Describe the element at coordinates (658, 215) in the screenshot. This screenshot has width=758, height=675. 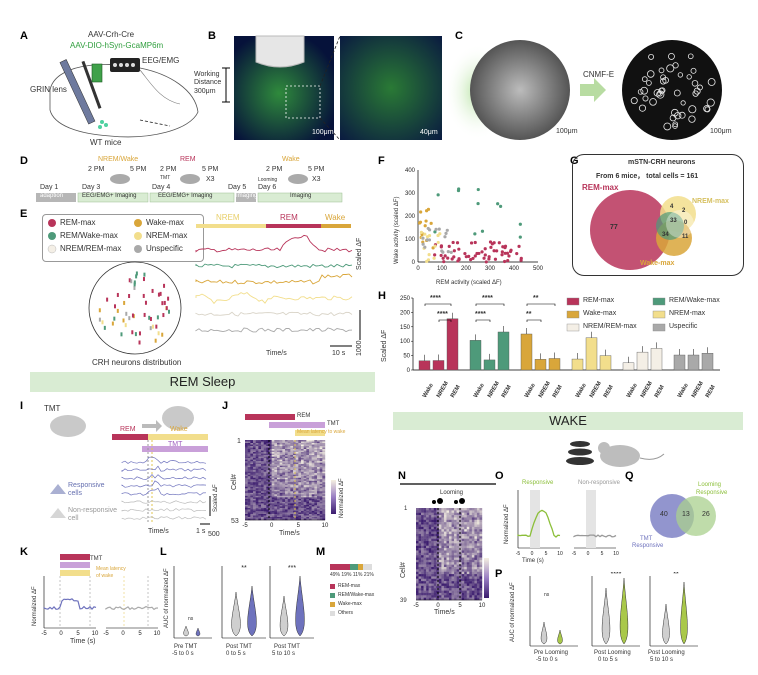
I see `g-box` at that location.